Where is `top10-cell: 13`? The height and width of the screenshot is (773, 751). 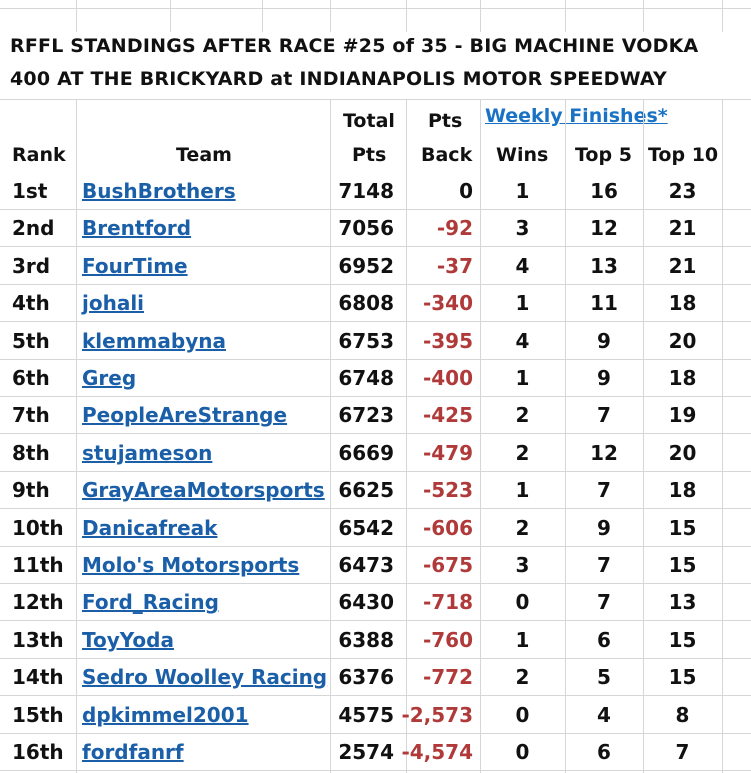
top10-cell: 13 is located at coordinates (682, 602).